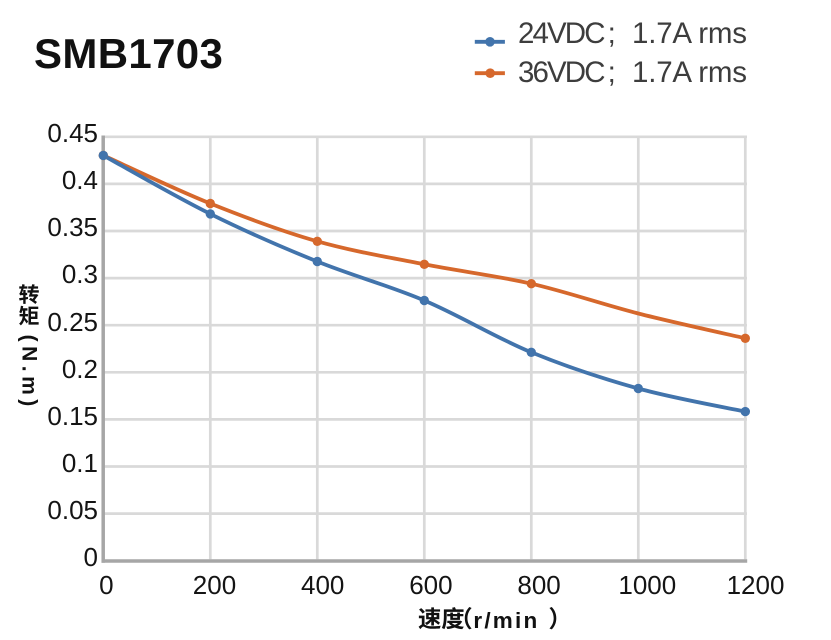  Describe the element at coordinates (506, 620) in the screenshot. I see `svg-text: r/min` at that location.